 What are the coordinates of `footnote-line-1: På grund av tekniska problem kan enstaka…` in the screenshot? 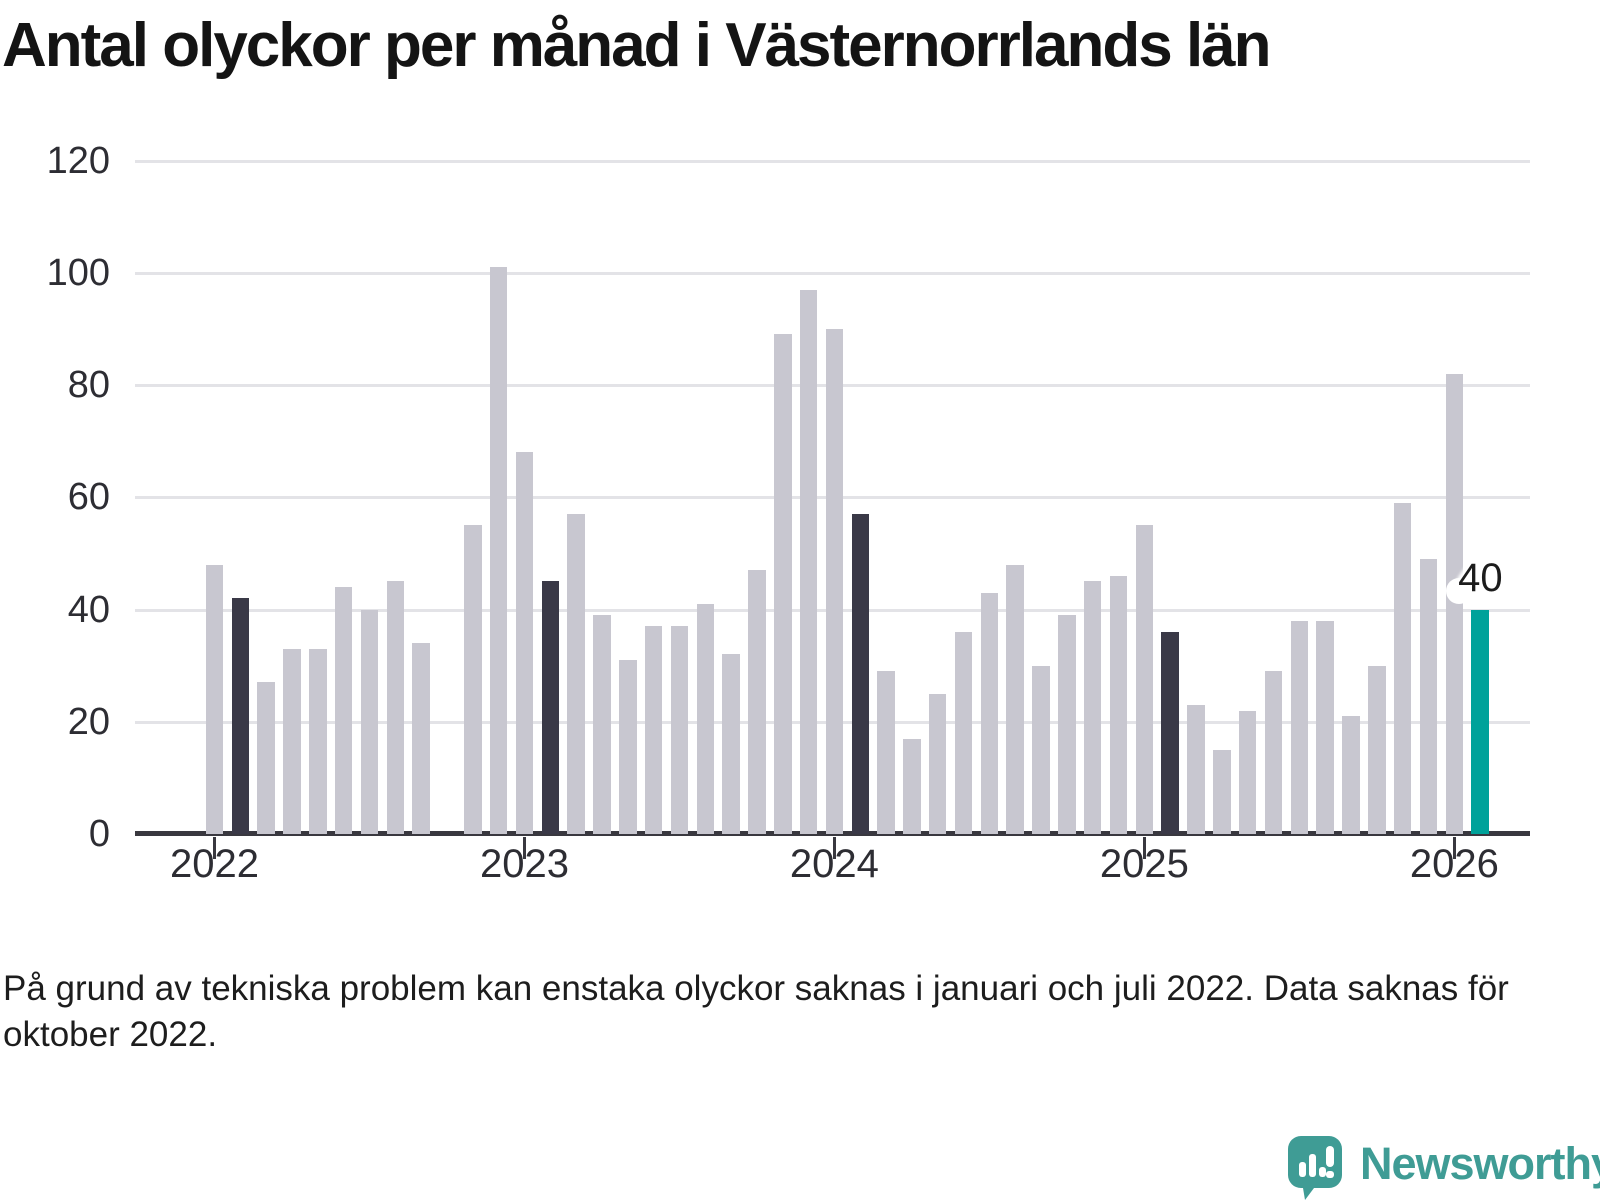 It's located at (756, 988).